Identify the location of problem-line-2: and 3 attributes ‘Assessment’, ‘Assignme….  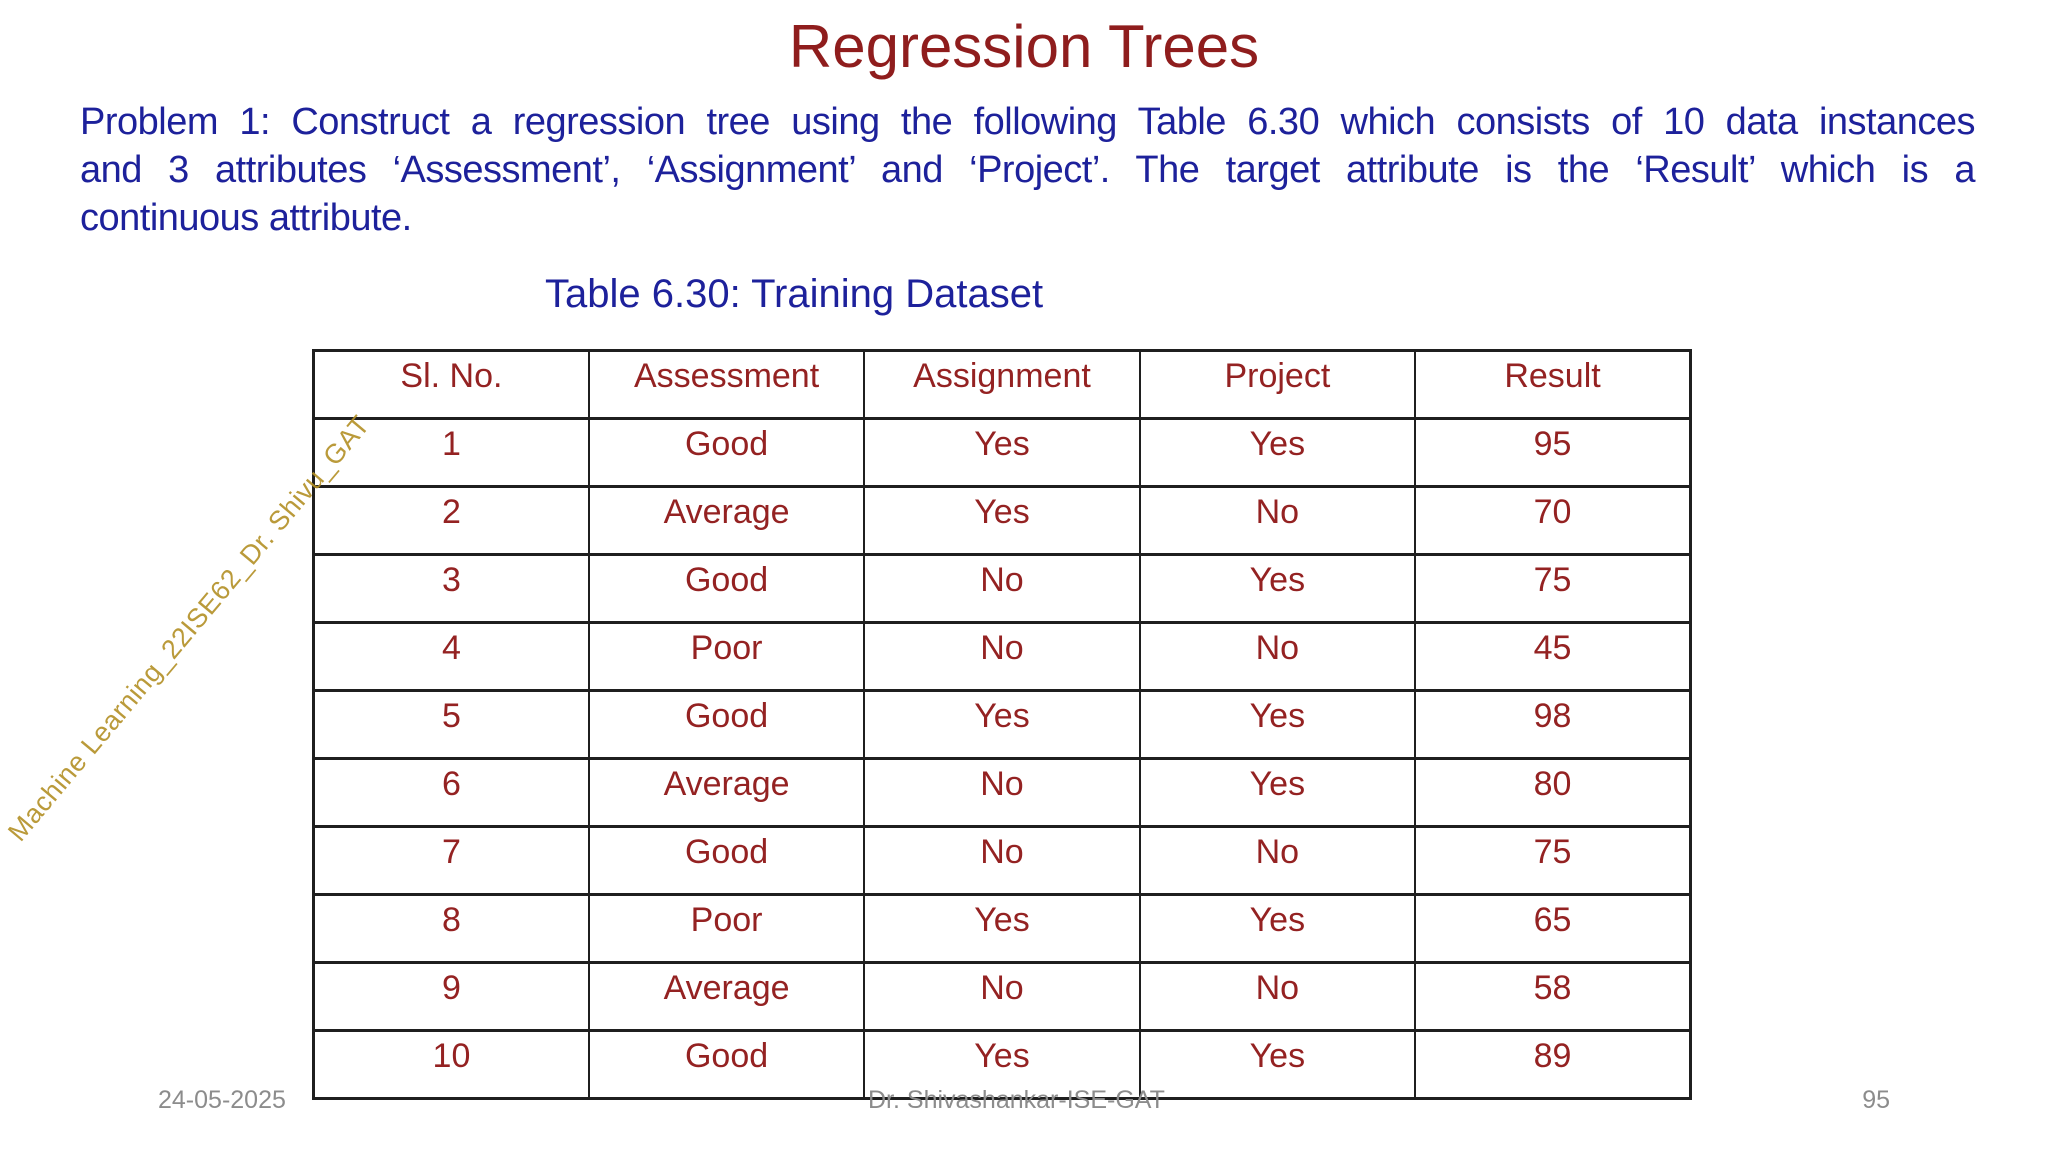
(1028, 170).